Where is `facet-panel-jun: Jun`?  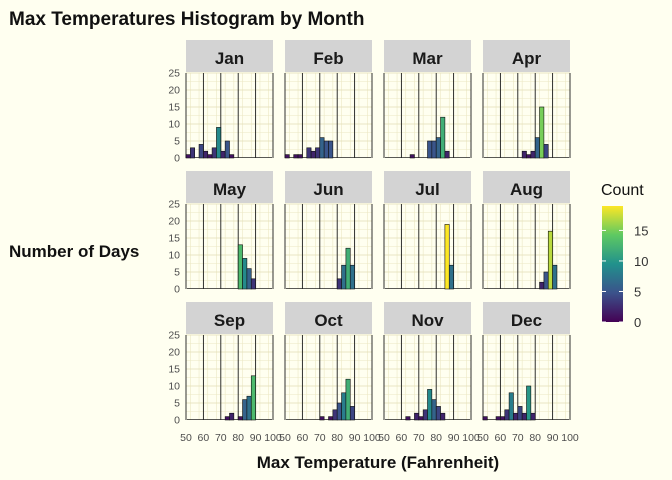
facet-panel-jun: Jun is located at coordinates (328, 230).